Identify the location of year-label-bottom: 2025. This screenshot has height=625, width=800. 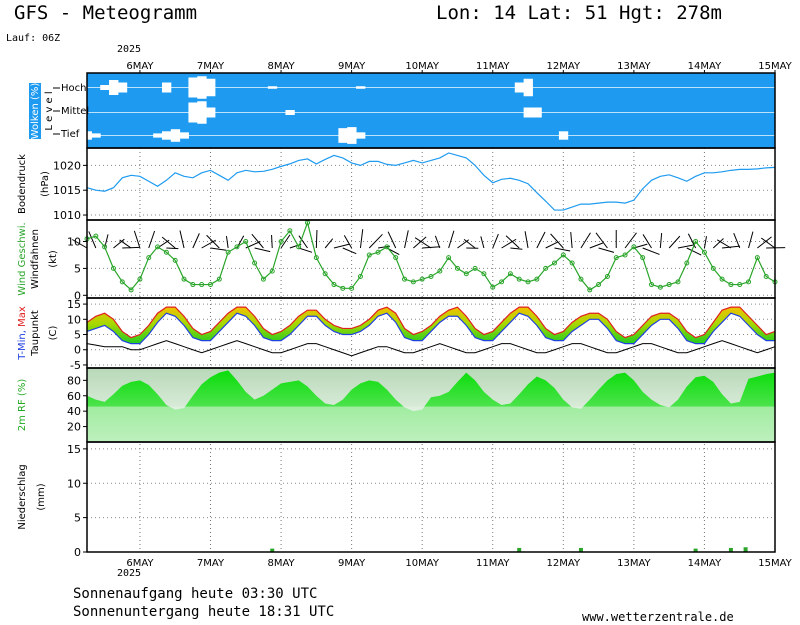
(129, 573).